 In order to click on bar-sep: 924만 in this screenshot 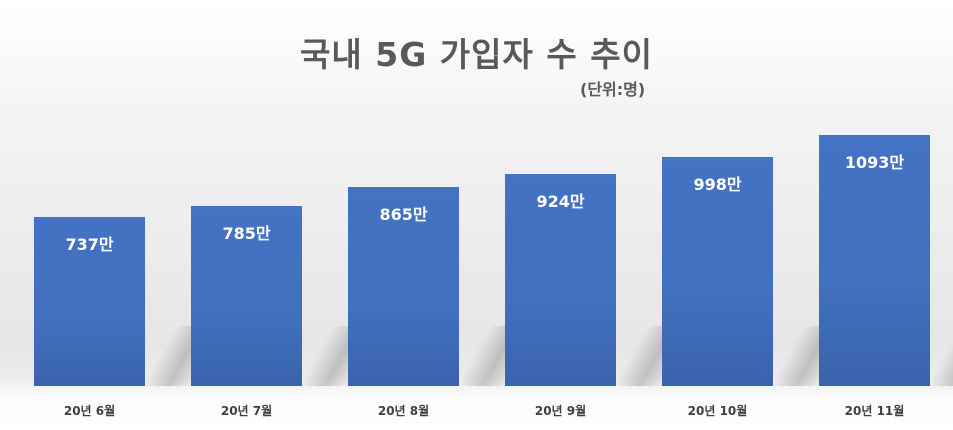, I will do `click(560, 280)`.